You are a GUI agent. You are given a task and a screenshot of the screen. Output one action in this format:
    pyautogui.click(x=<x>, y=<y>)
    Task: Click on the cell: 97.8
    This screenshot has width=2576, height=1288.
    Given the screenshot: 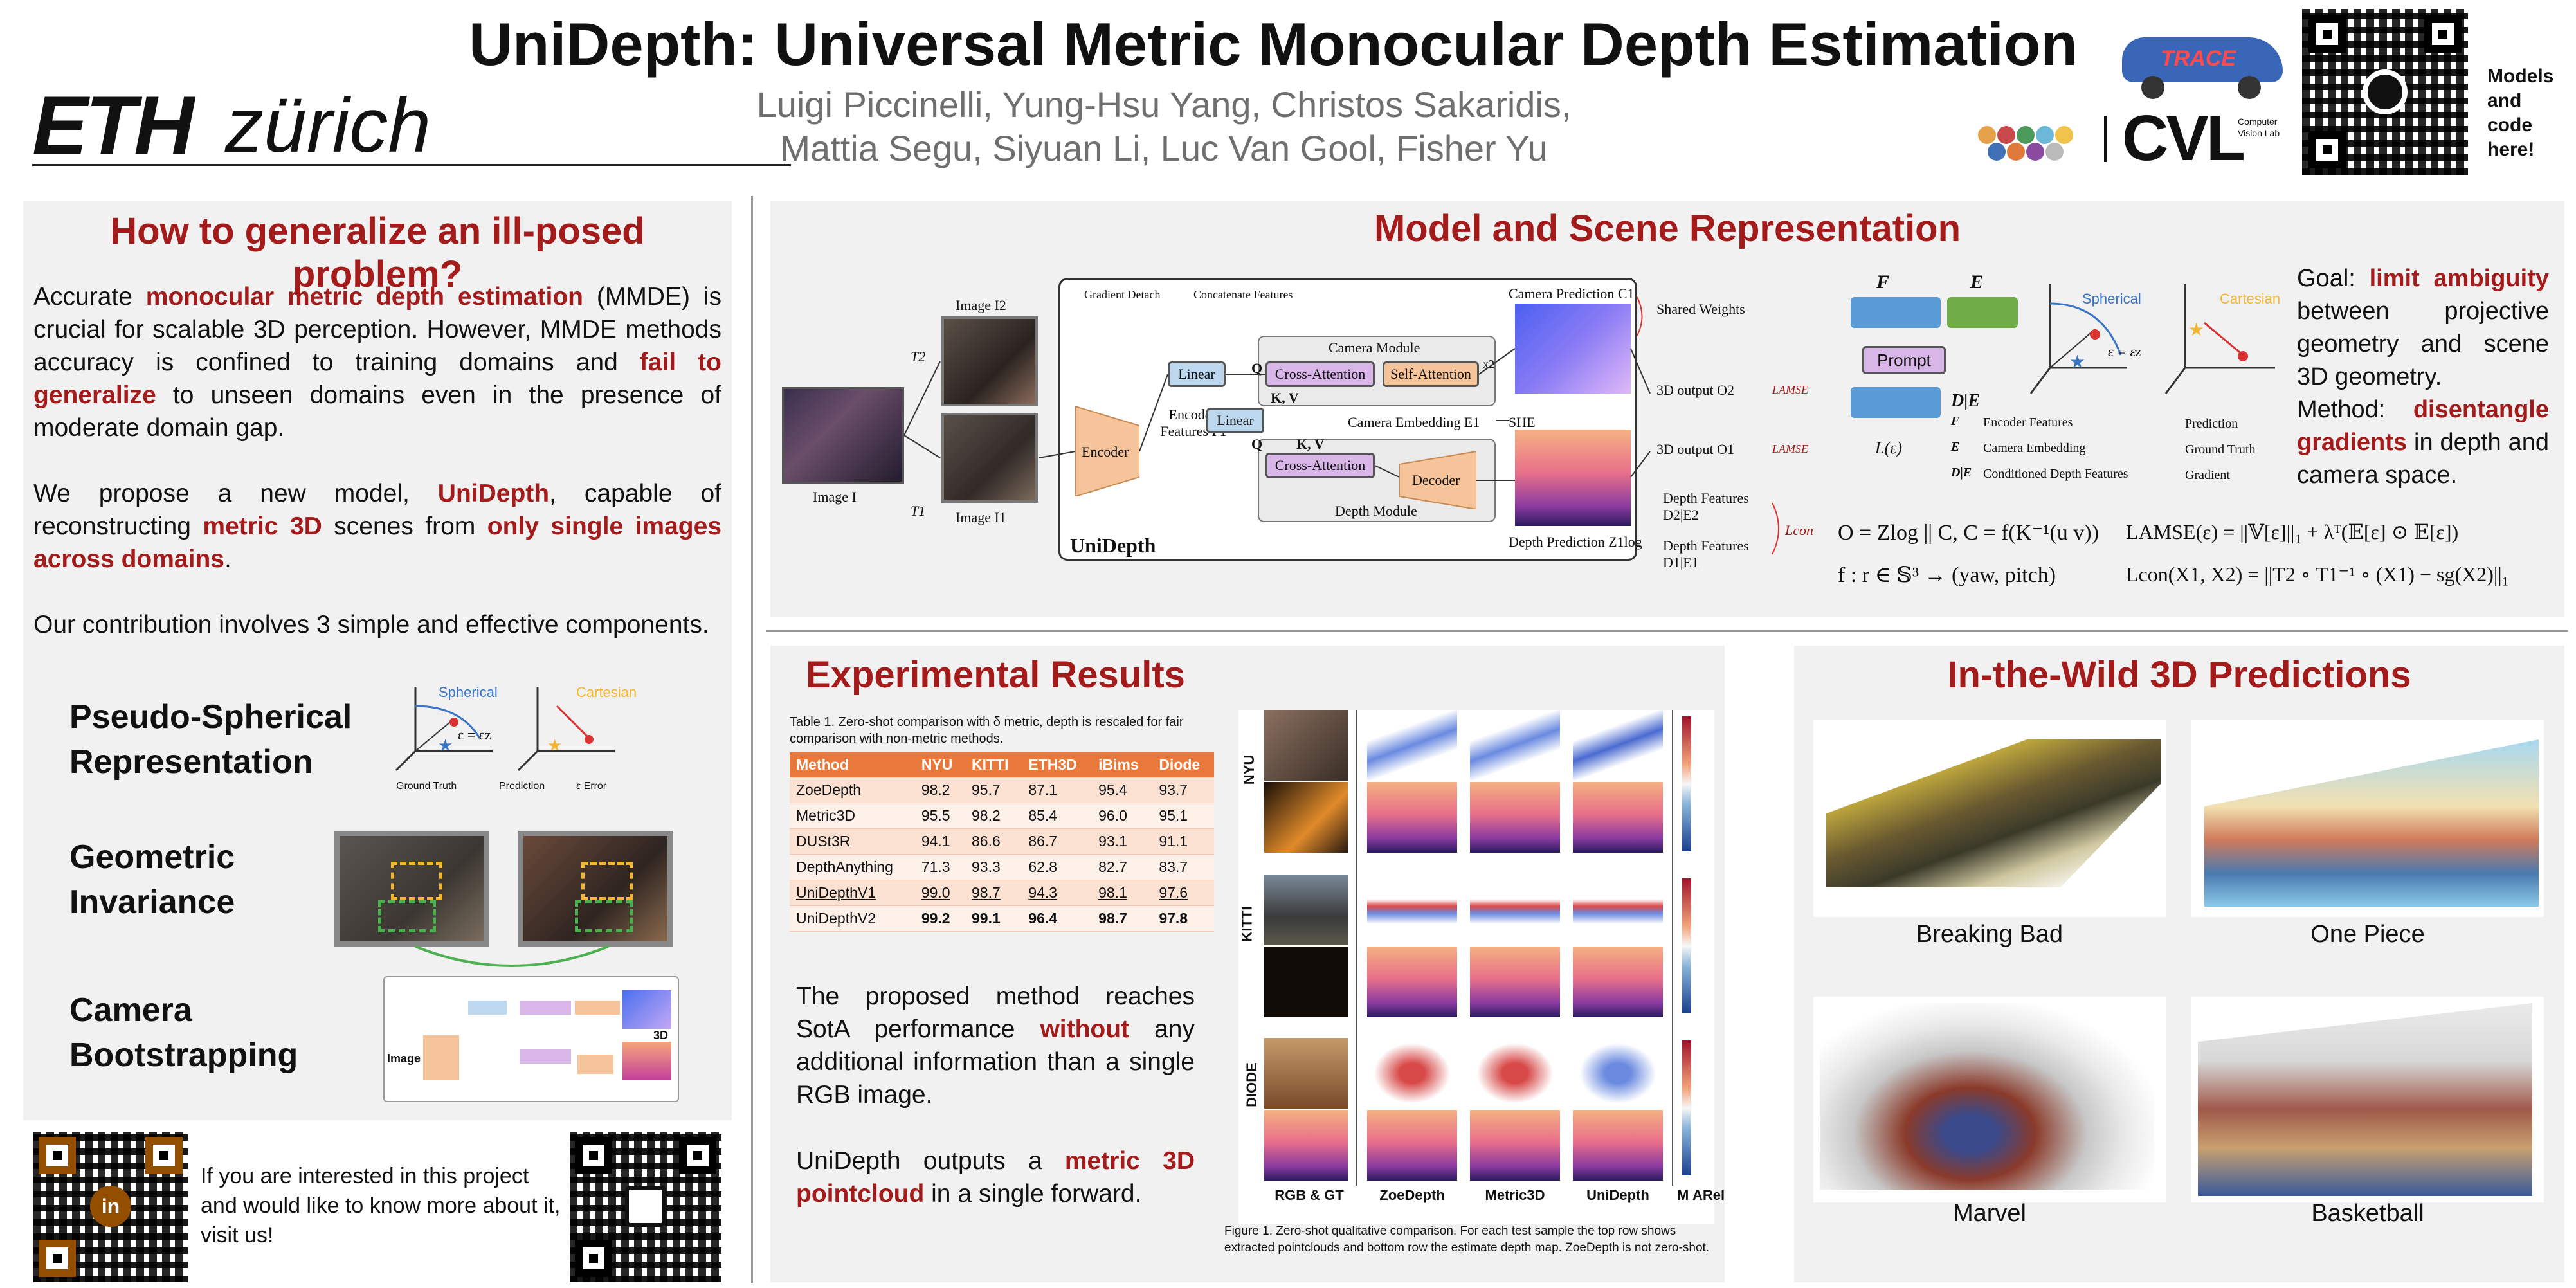 What is the action you would take?
    pyautogui.click(x=1183, y=918)
    